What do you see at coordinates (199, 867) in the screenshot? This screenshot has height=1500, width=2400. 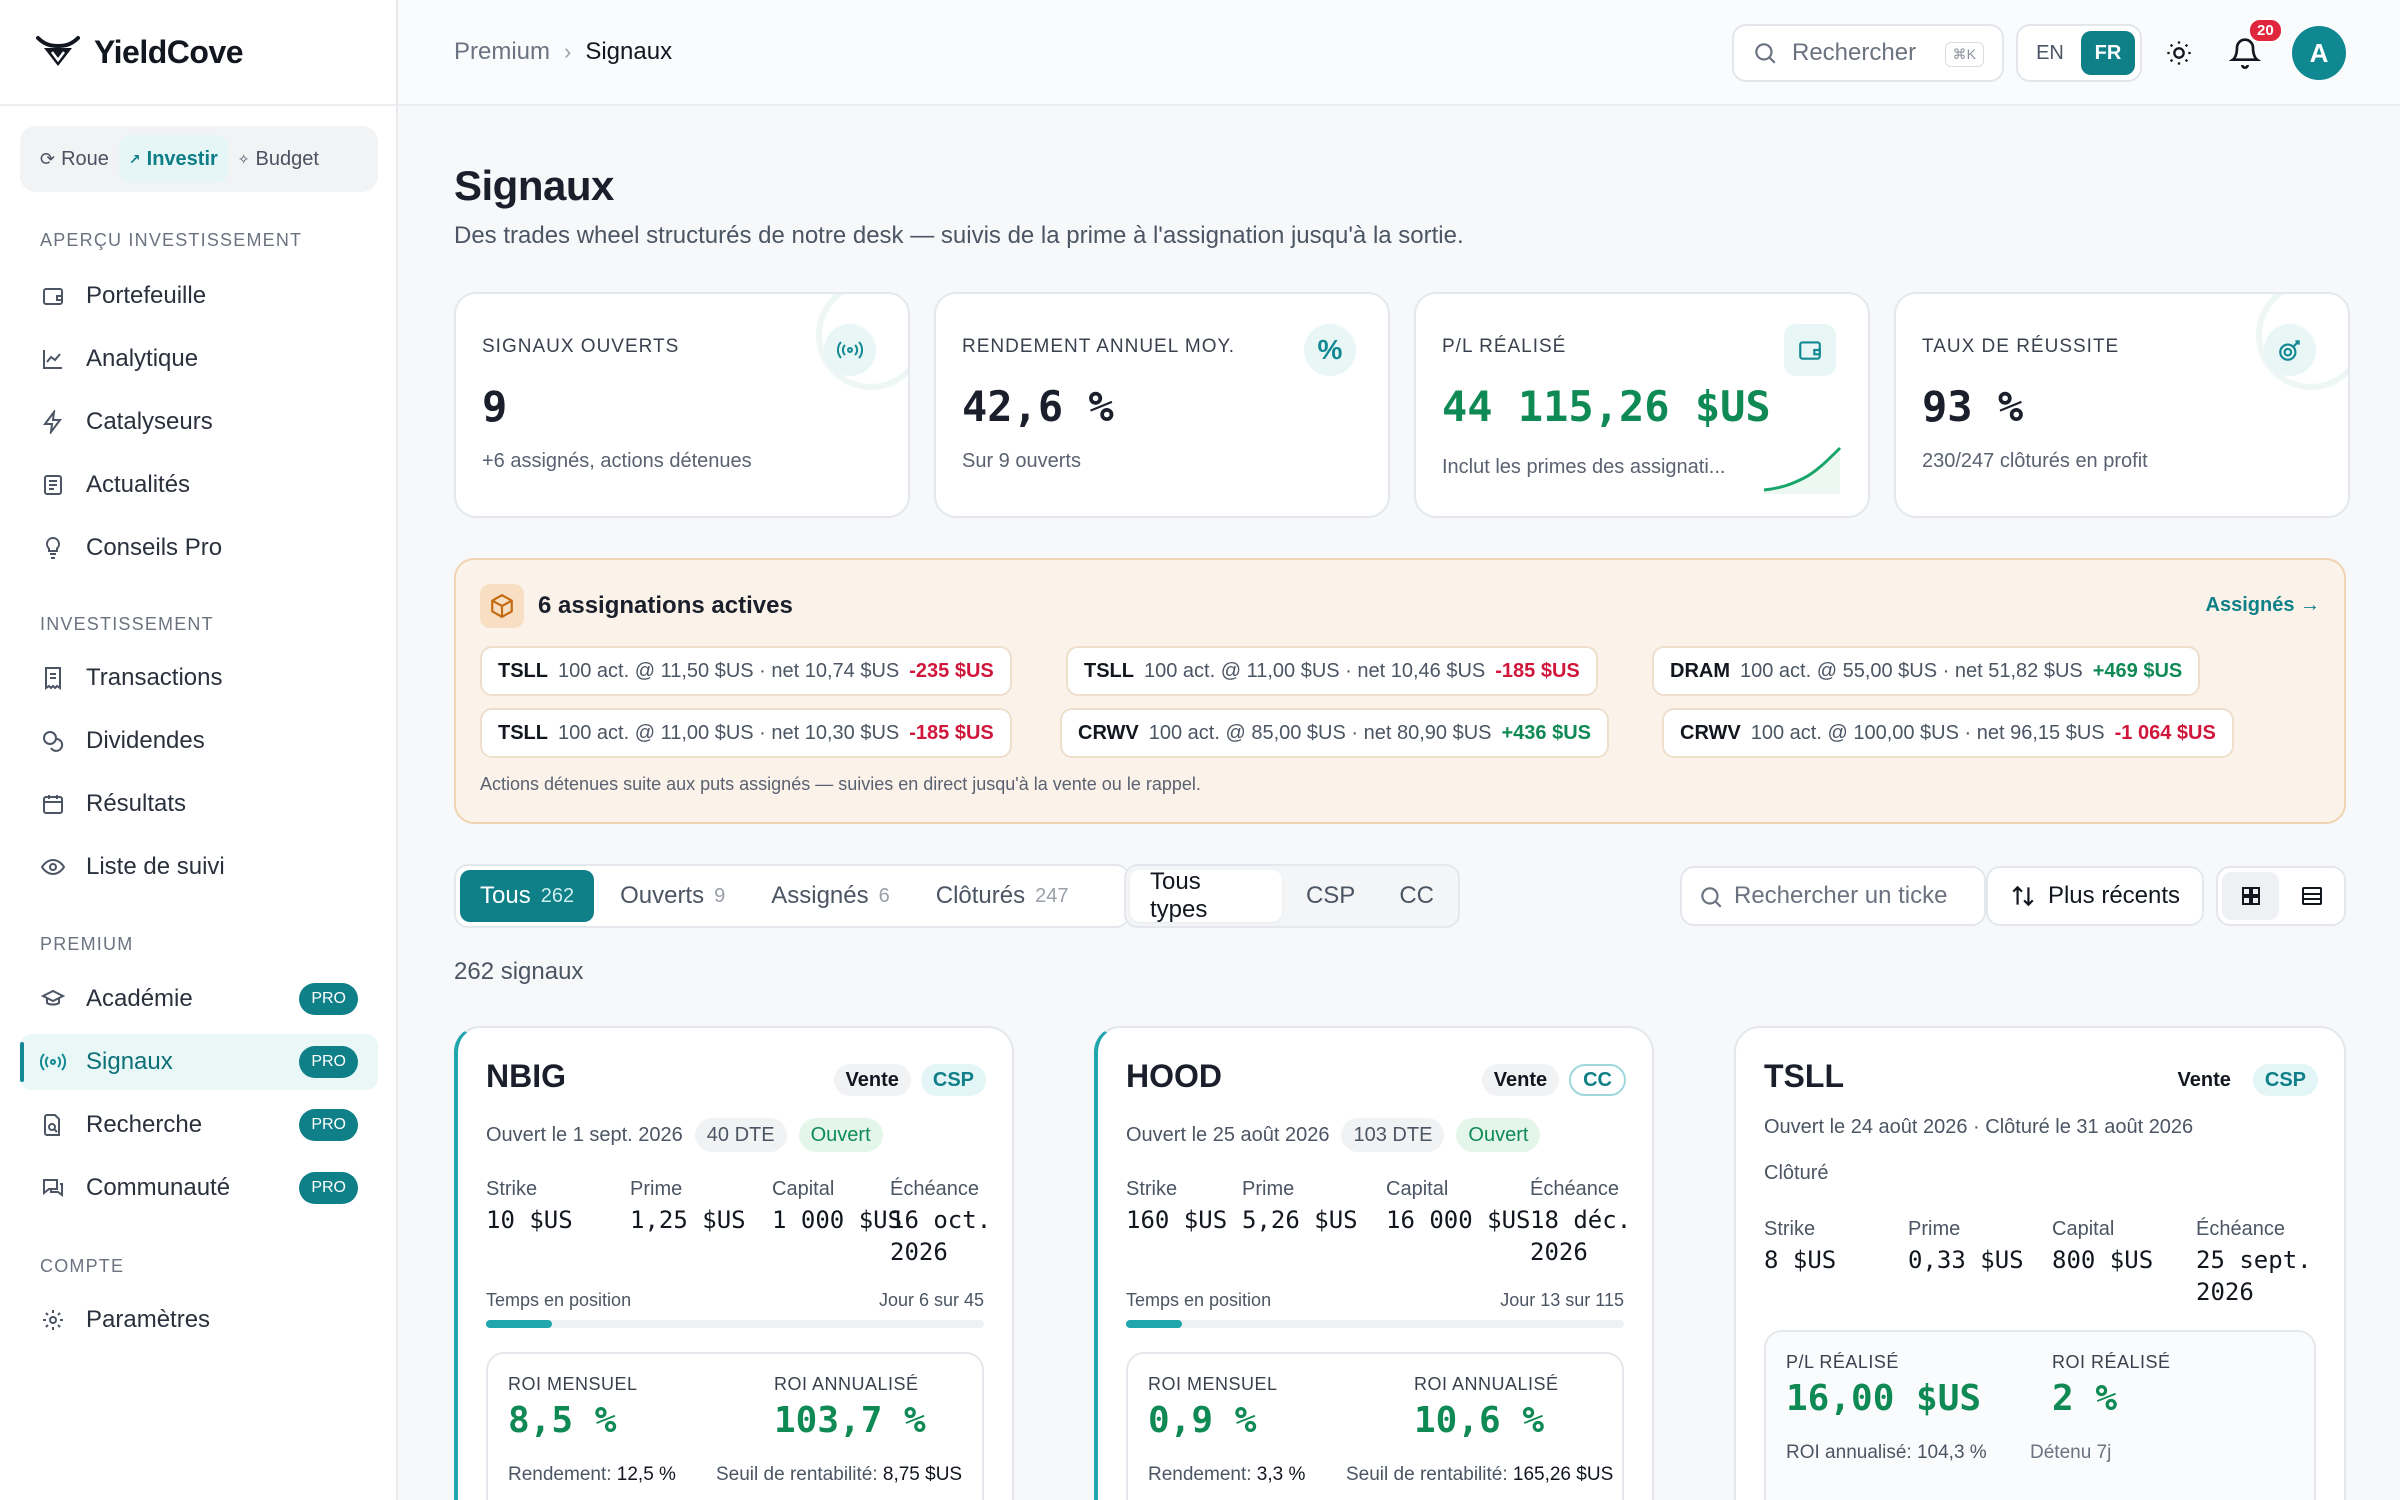 I see `sidebar-item-liste-de-suivi: Liste de suivi` at bounding box center [199, 867].